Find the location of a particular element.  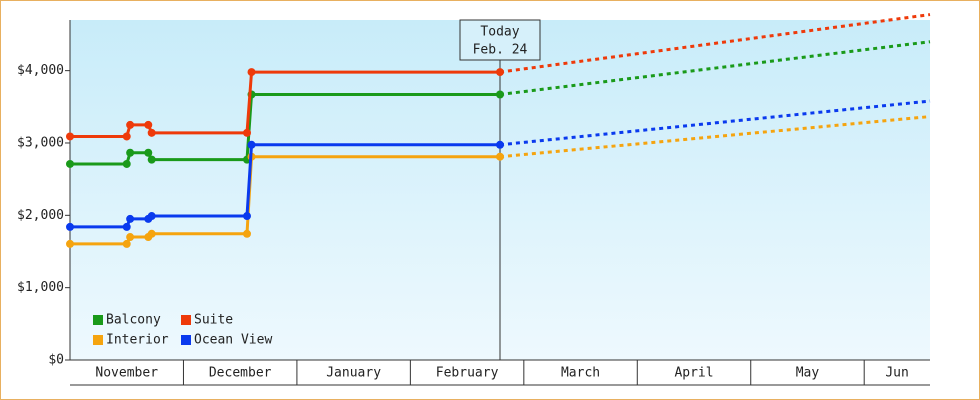

x-month-label: Jun is located at coordinates (896, 373).